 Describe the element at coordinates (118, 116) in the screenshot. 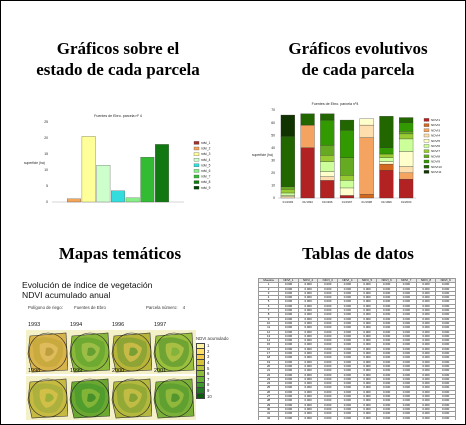

I see `chart1-title: Fuentes de Ebro. parcela nº 4` at that location.